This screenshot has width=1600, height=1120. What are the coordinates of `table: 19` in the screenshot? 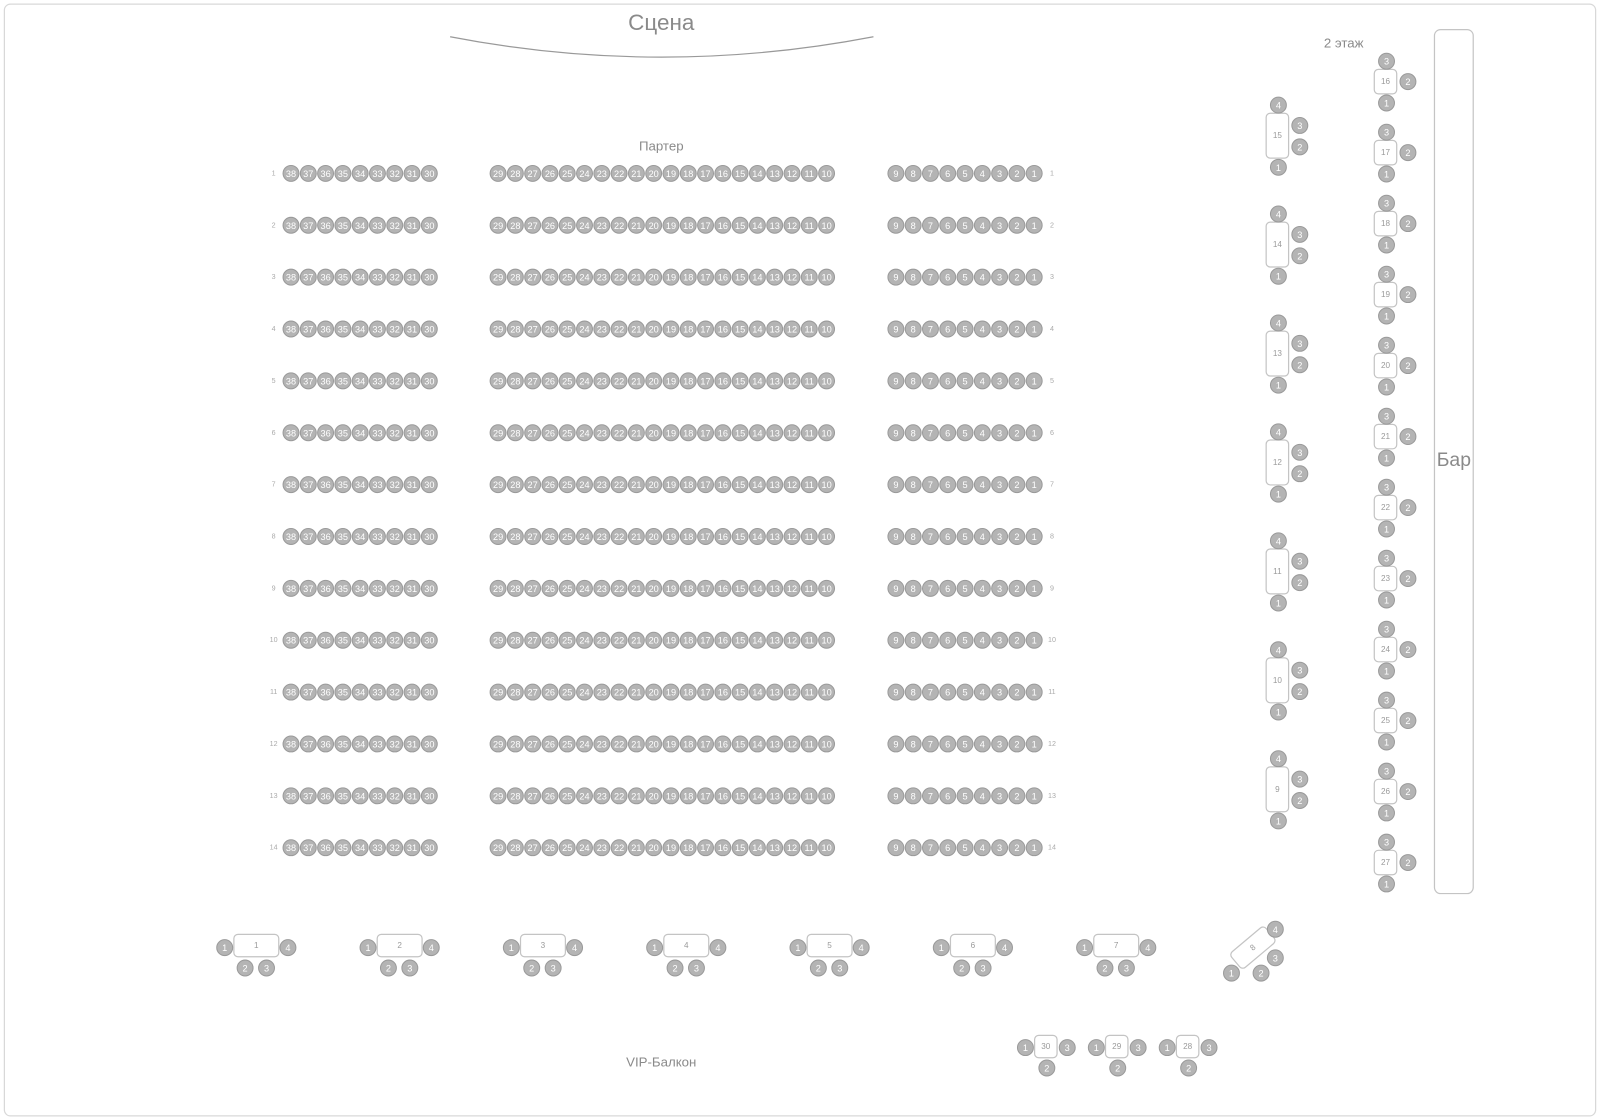 It's located at (1385, 294).